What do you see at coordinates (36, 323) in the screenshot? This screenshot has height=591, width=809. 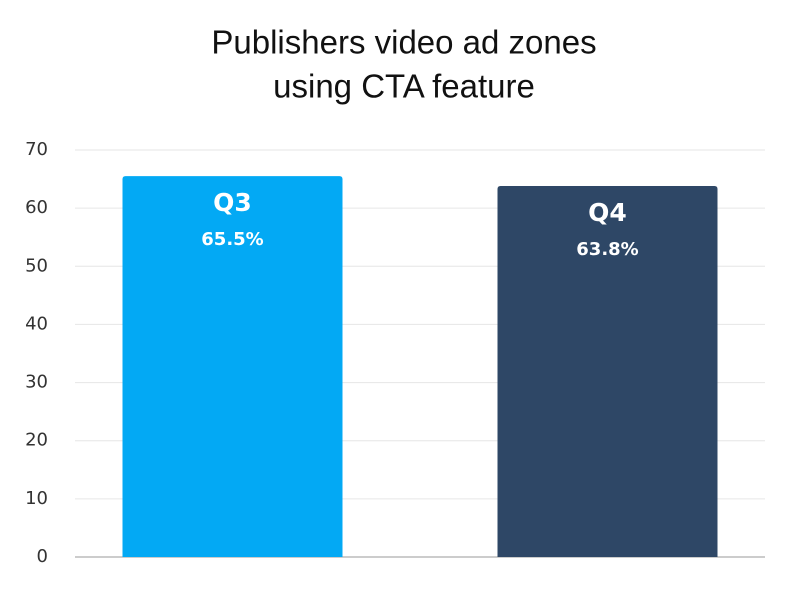 I see `y-tick-label: 40` at bounding box center [36, 323].